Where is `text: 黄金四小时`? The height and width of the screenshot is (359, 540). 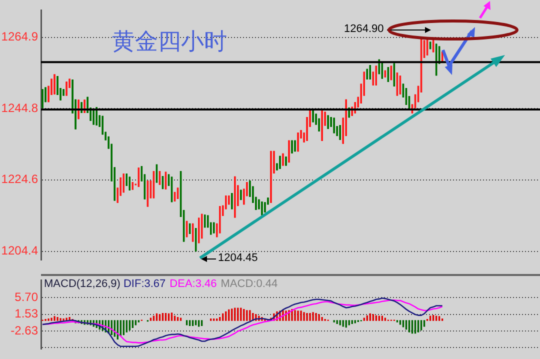 text: 黄金四小时 is located at coordinates (169, 42).